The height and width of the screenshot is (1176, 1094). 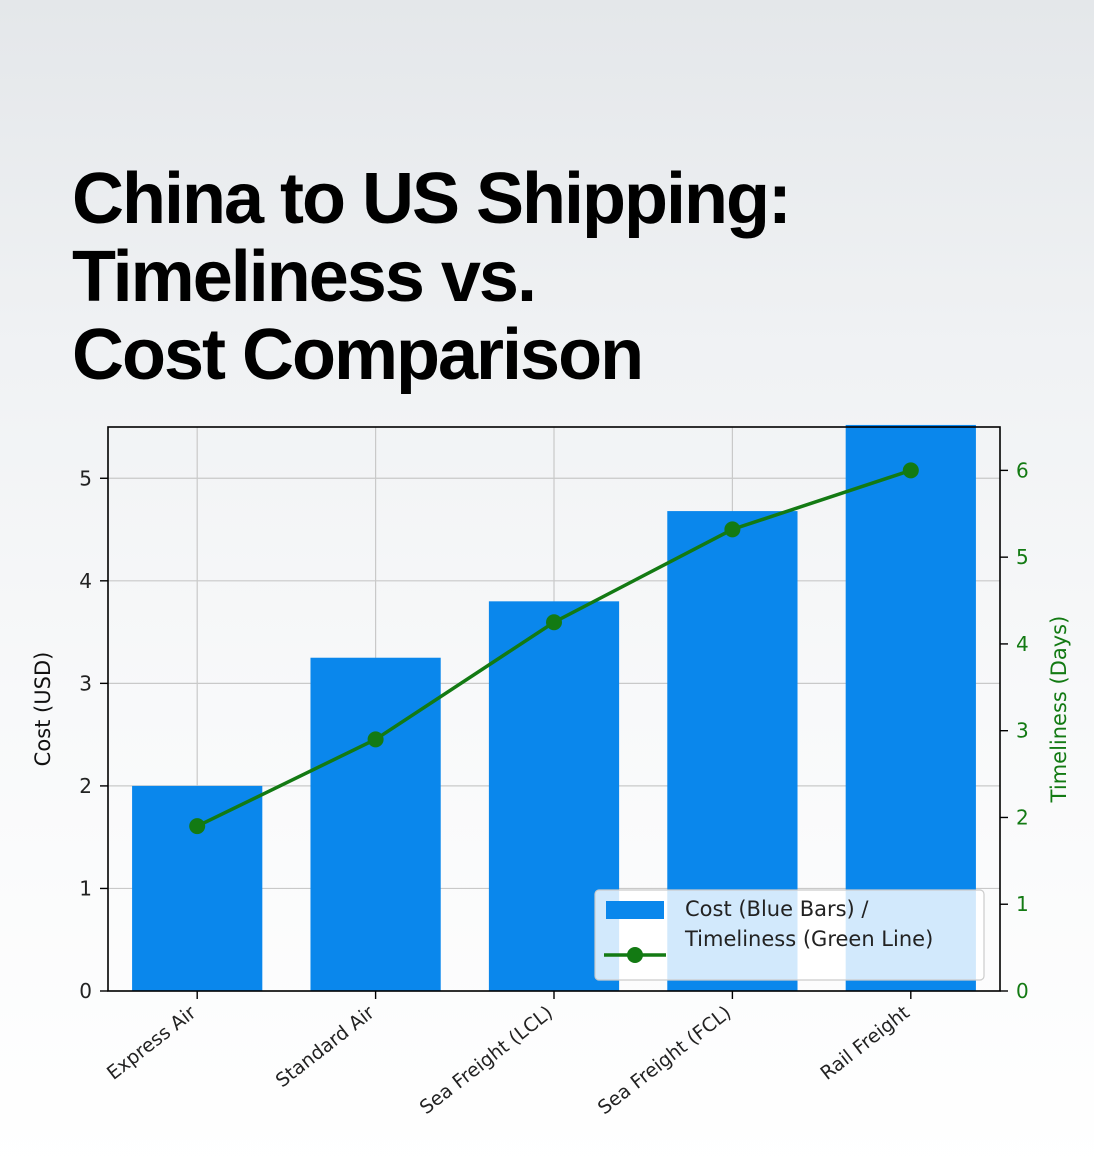 What do you see at coordinates (325, 1046) in the screenshot?
I see `x-tick-label: Standard Air` at bounding box center [325, 1046].